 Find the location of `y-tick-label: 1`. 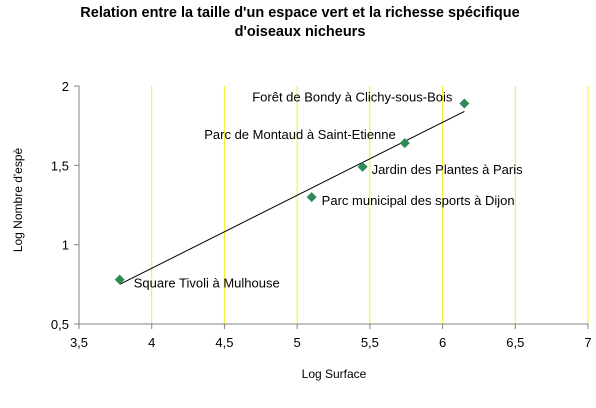

y-tick-label: 1 is located at coordinates (65, 245).